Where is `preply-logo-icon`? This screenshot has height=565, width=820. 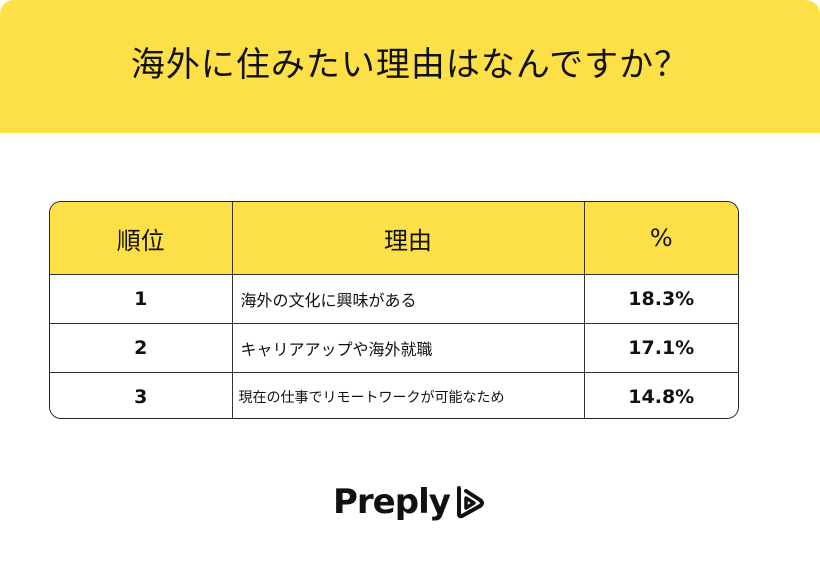
preply-logo-icon is located at coordinates (470, 502).